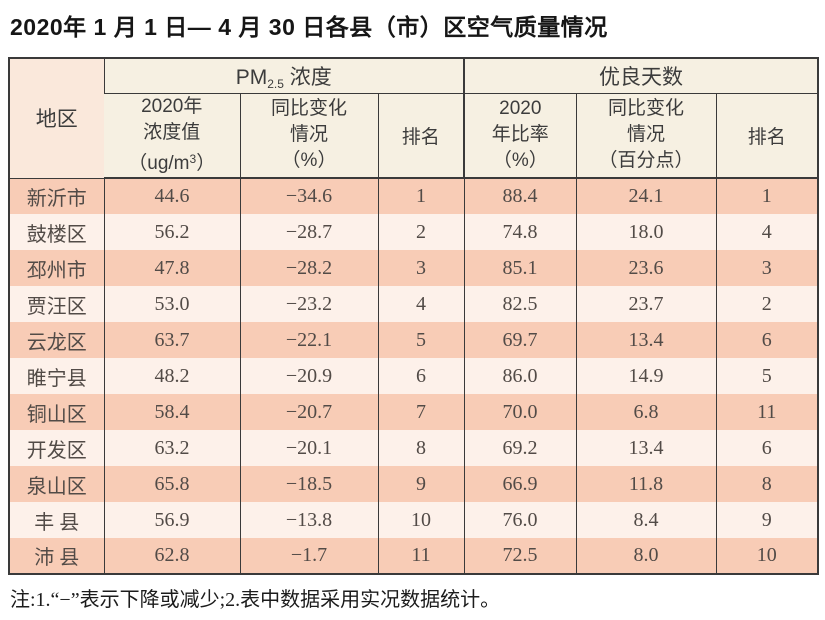  What do you see at coordinates (520, 484) in the screenshot?
I see `cell-good-rate: 66.9` at bounding box center [520, 484].